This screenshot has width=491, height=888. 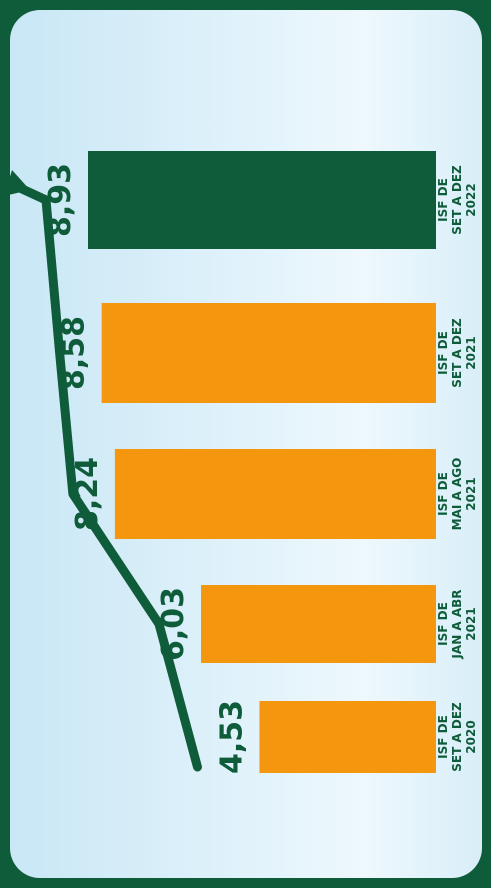 I want to click on trend-arrowhead-icon, so click(x=20, y=182).